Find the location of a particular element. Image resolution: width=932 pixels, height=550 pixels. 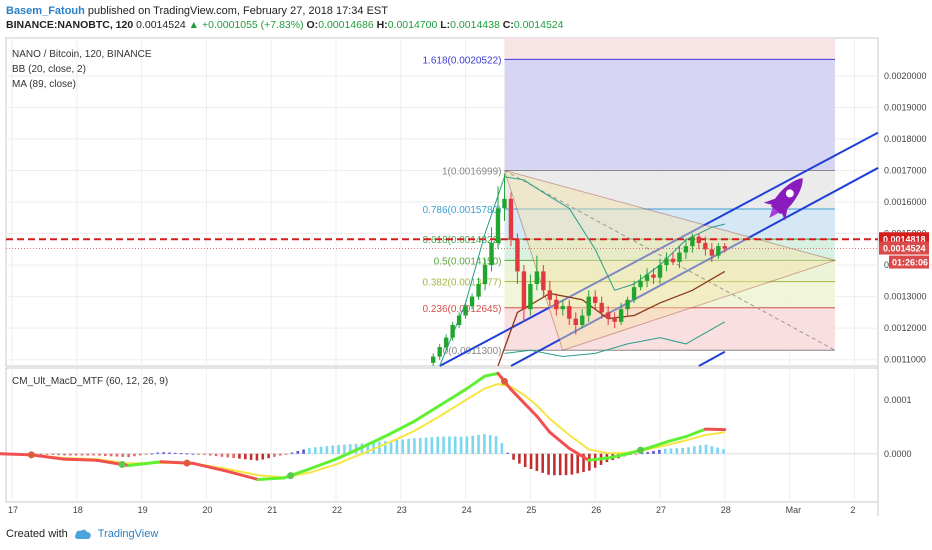

time-tick-label: 25 is located at coordinates (531, 510).